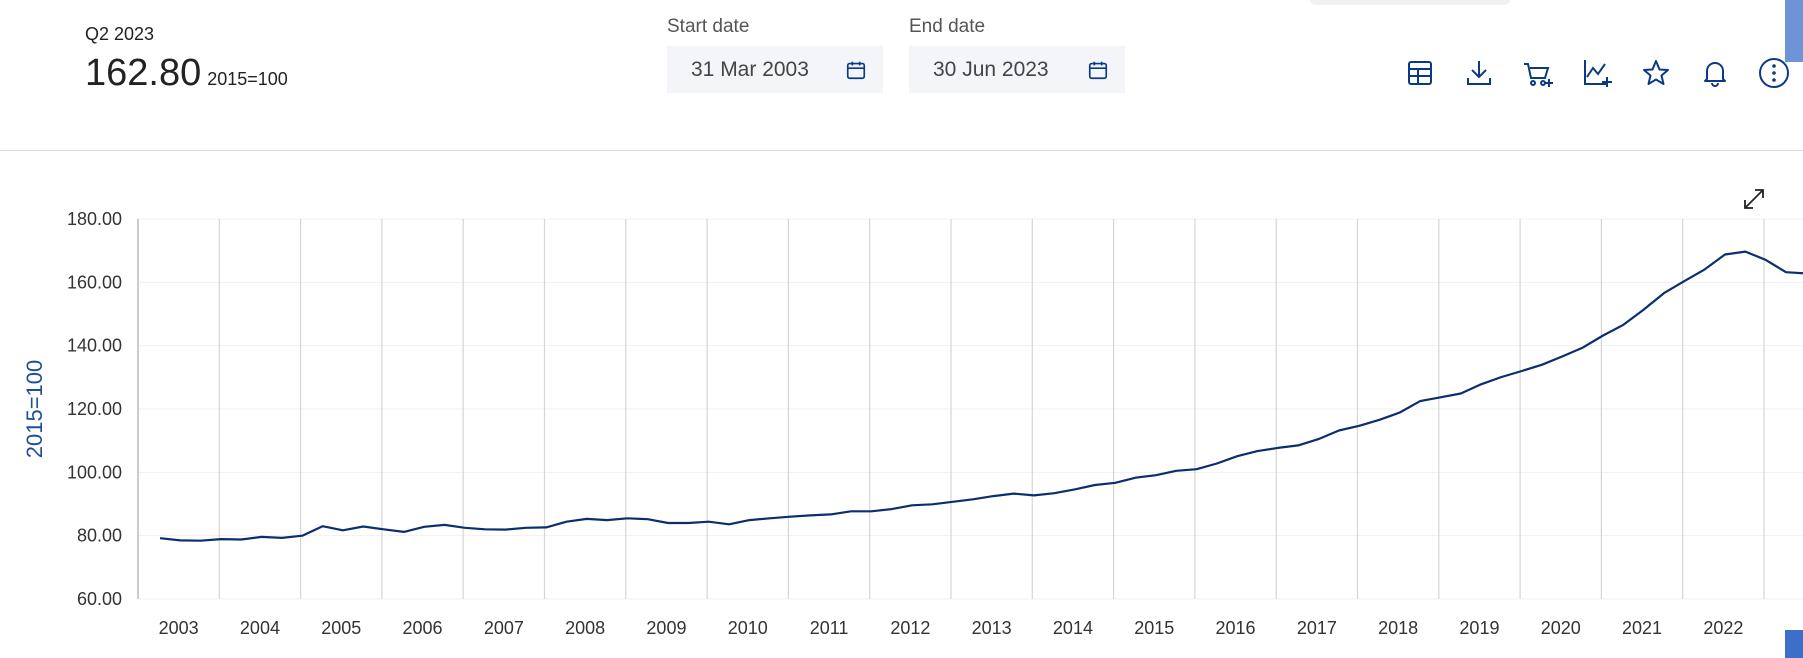  Describe the element at coordinates (991, 69) in the screenshot. I see `end-date-value: 30 Jun 2023` at that location.